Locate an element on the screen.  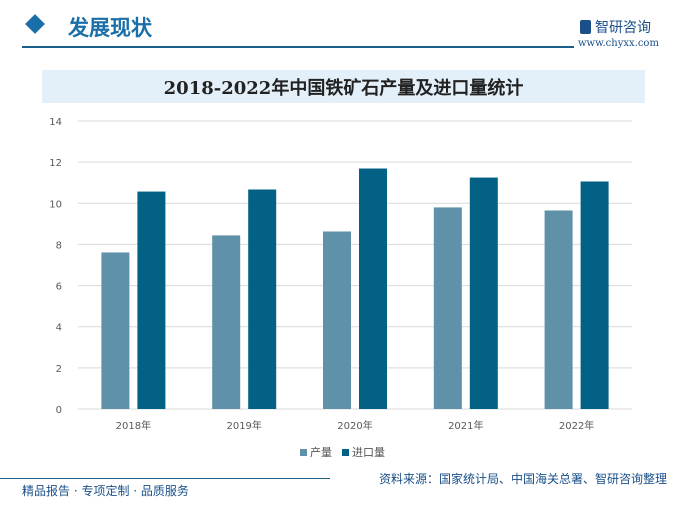
chart-title-bar: 2018-2022年中国铁矿石产量及进口量统计 is located at coordinates (343, 86).